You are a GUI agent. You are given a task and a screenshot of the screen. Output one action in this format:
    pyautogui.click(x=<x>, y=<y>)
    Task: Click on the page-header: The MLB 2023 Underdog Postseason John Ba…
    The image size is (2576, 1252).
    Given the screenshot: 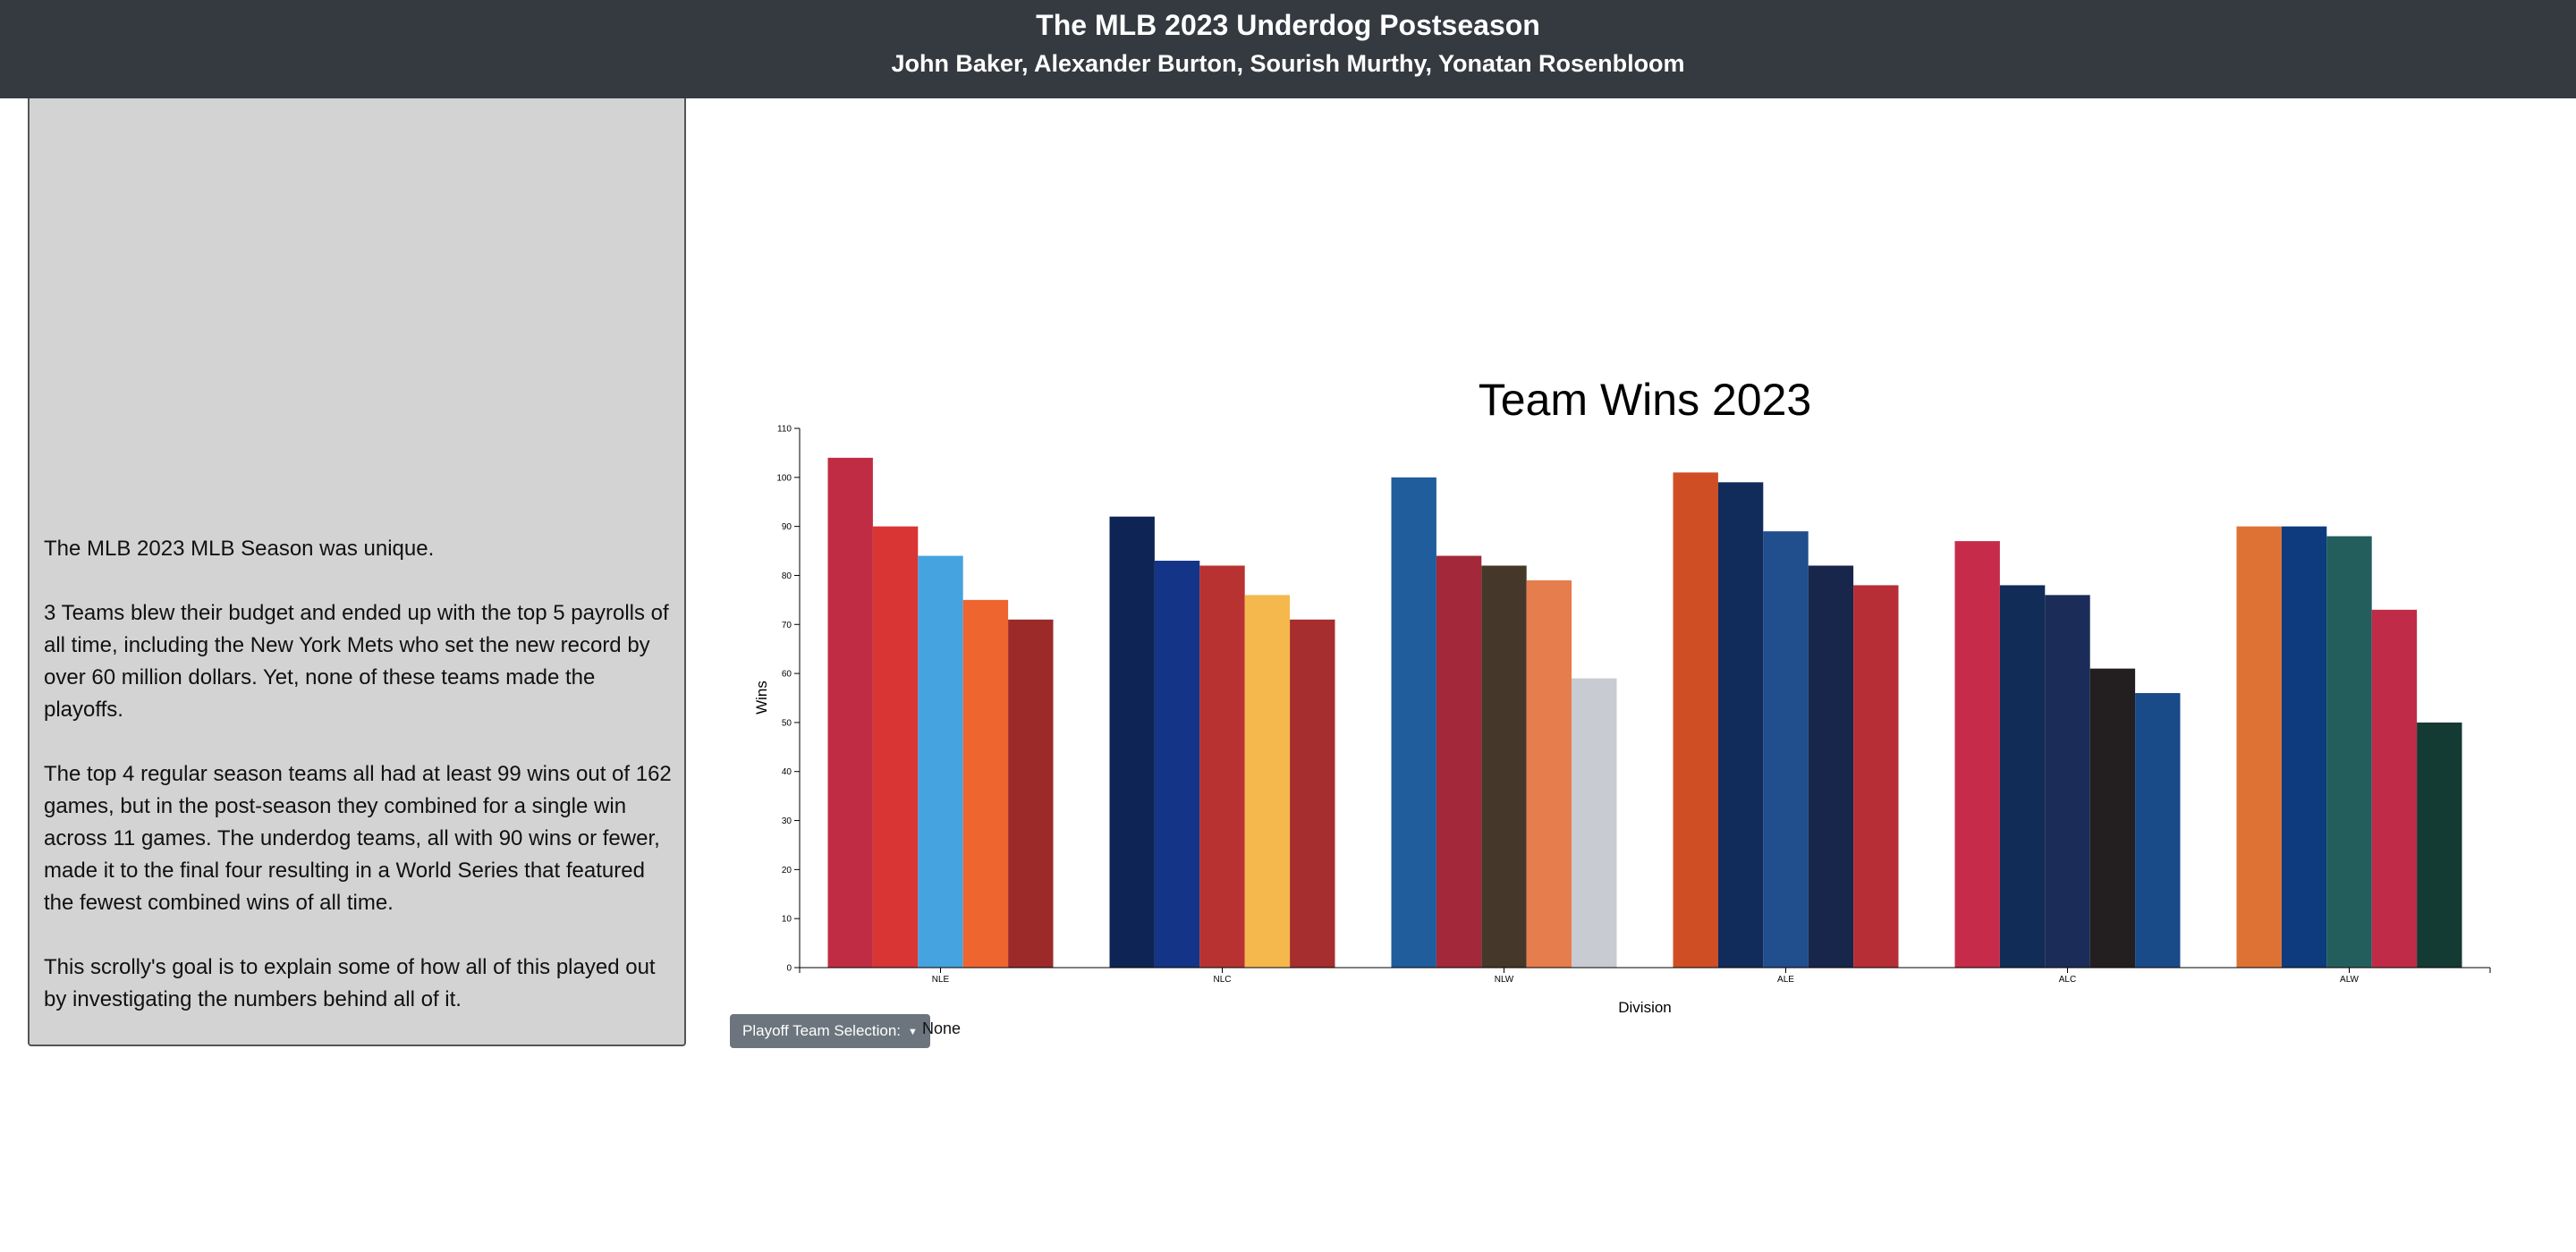 What is the action you would take?
    pyautogui.click(x=1288, y=49)
    